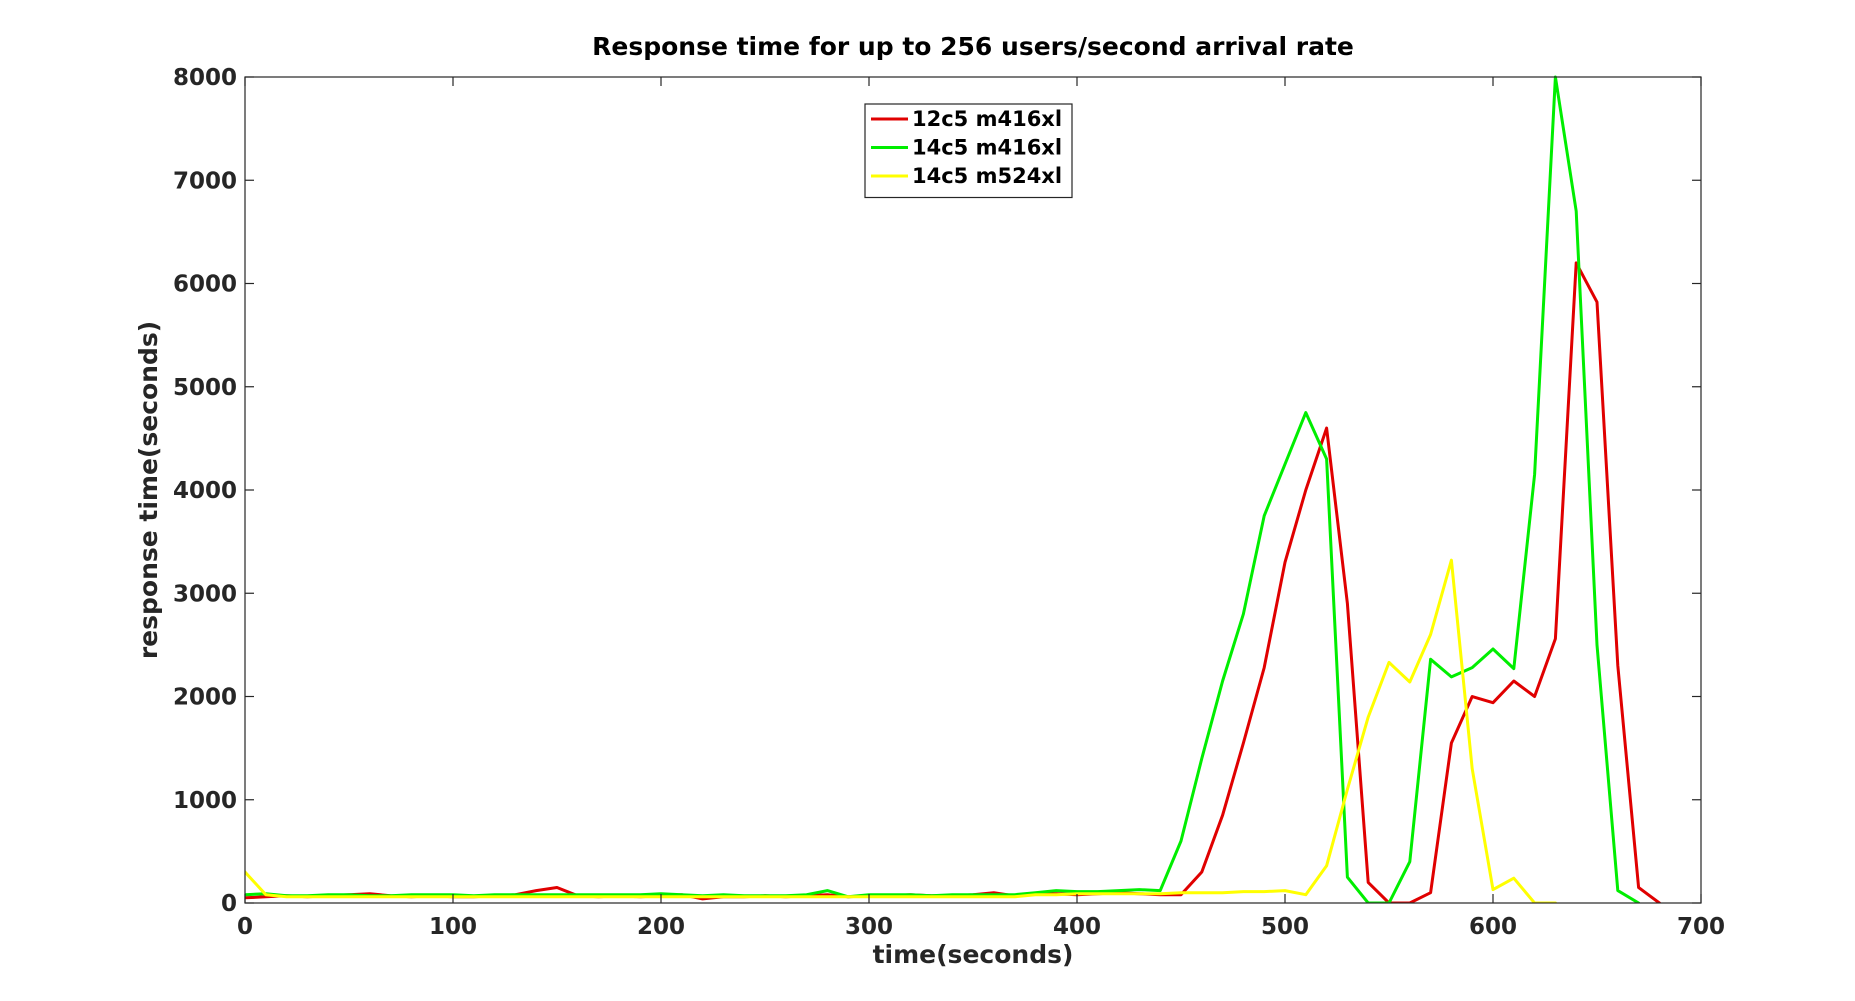 The width and height of the screenshot is (1855, 1001). Describe the element at coordinates (205, 78) in the screenshot. I see `y-tick-label: 8000` at that location.